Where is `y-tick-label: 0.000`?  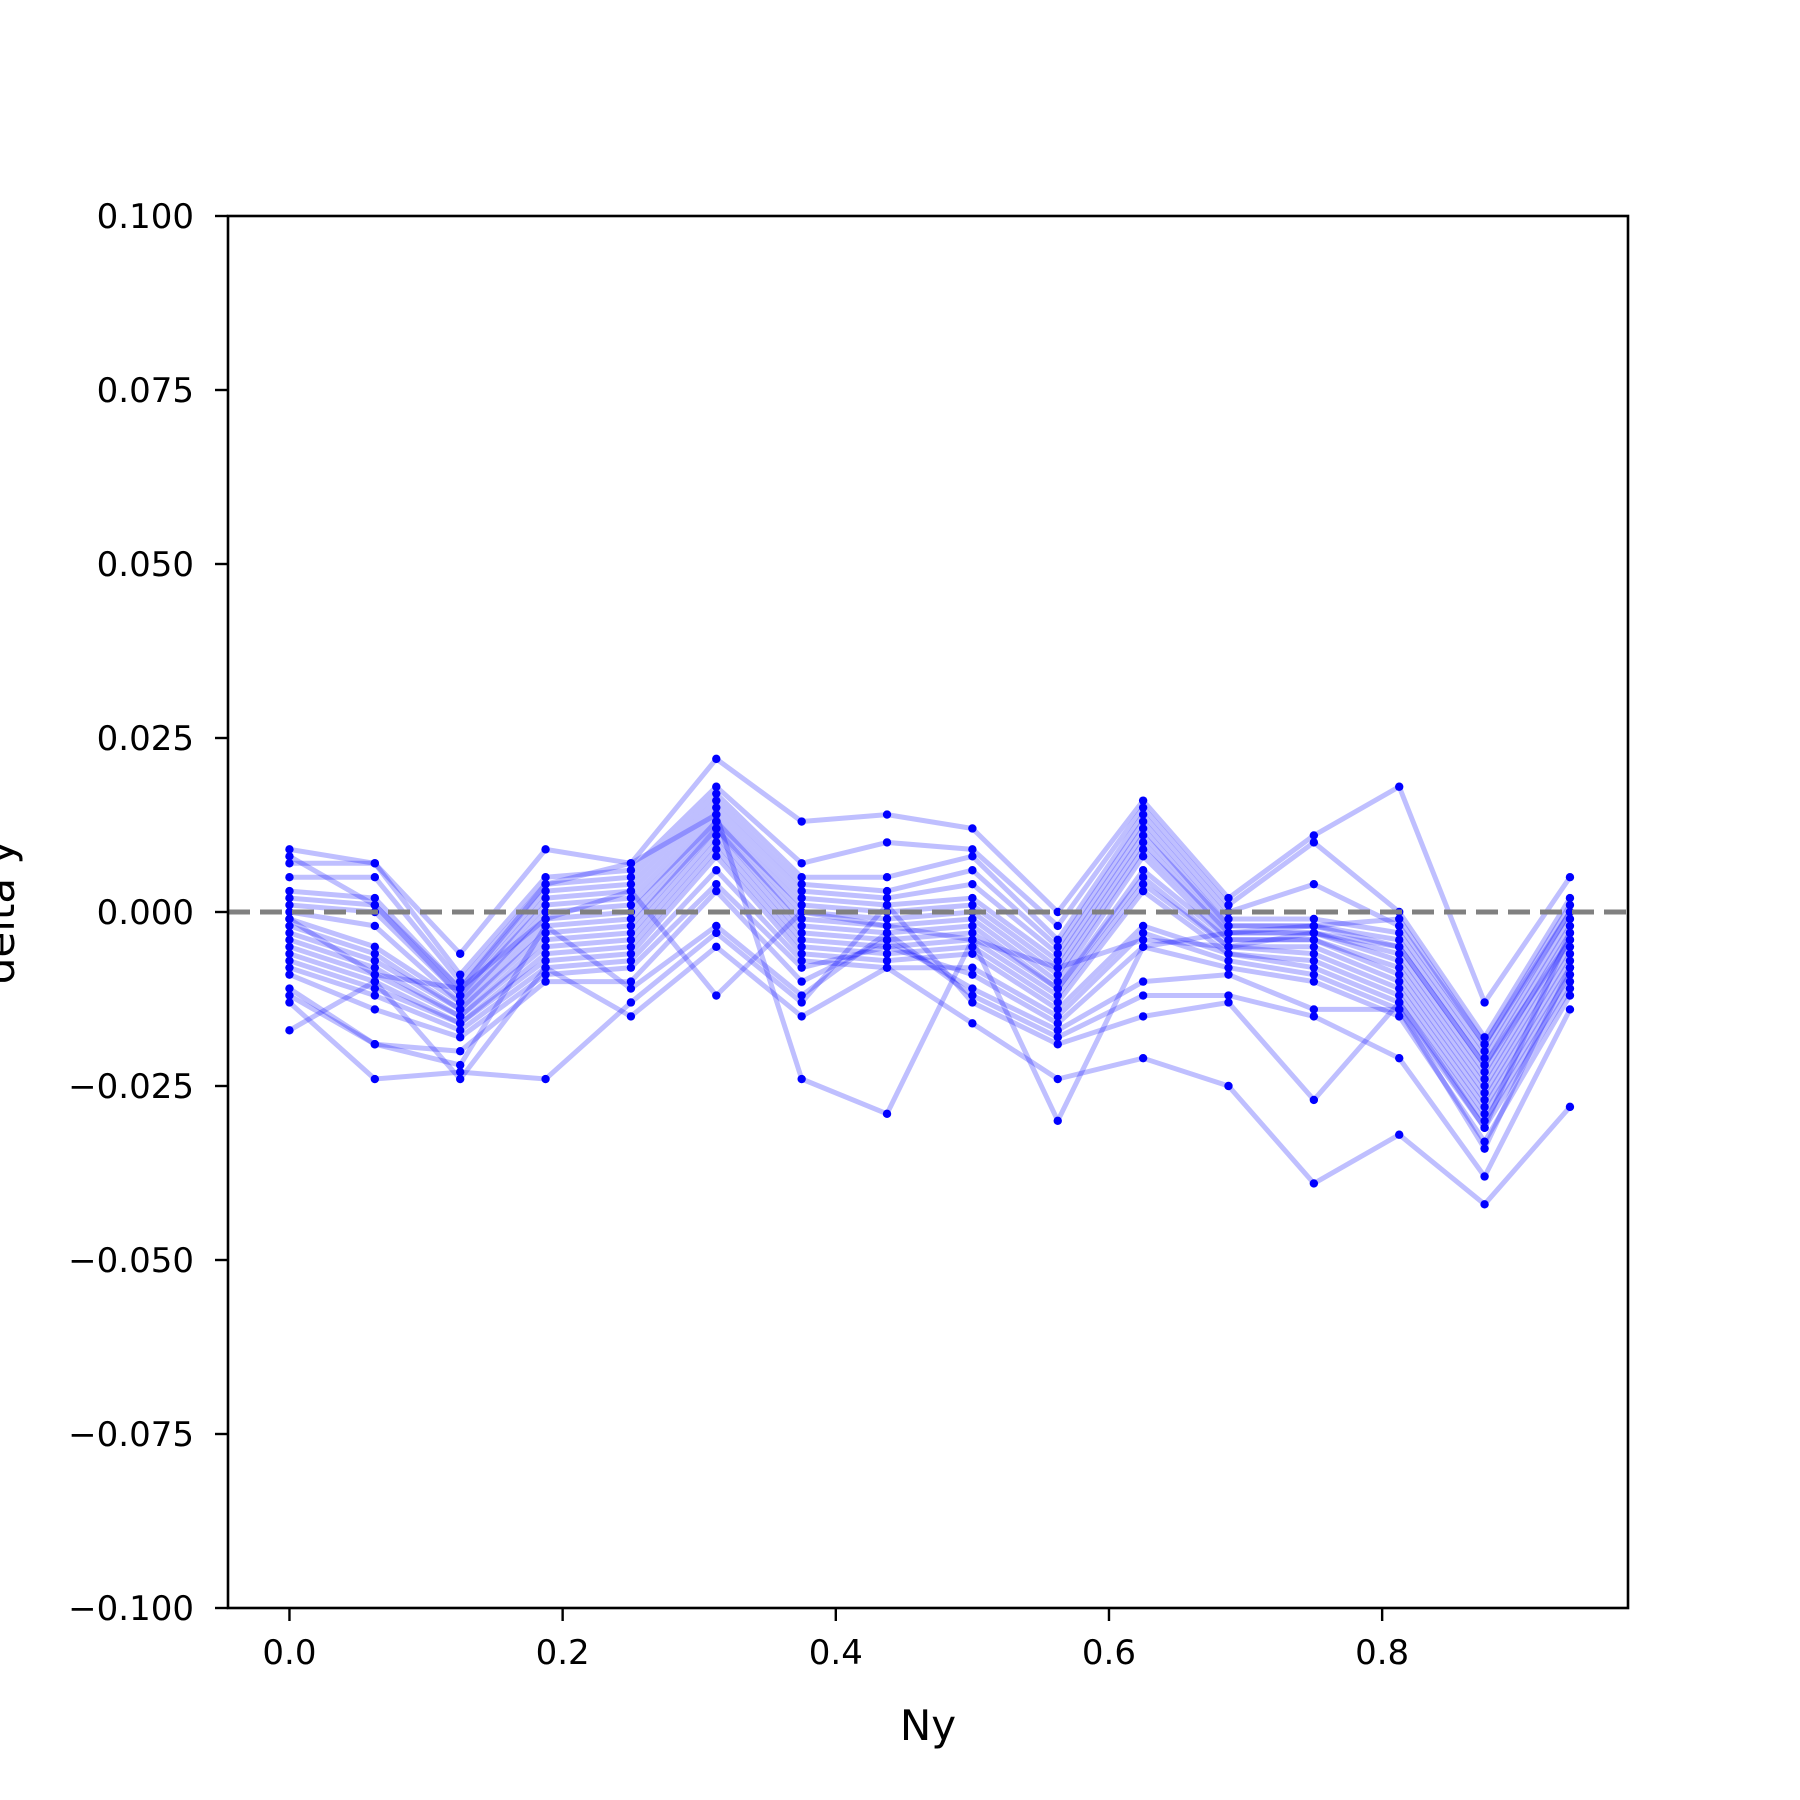
y-tick-label: 0.000 is located at coordinates (145, 913).